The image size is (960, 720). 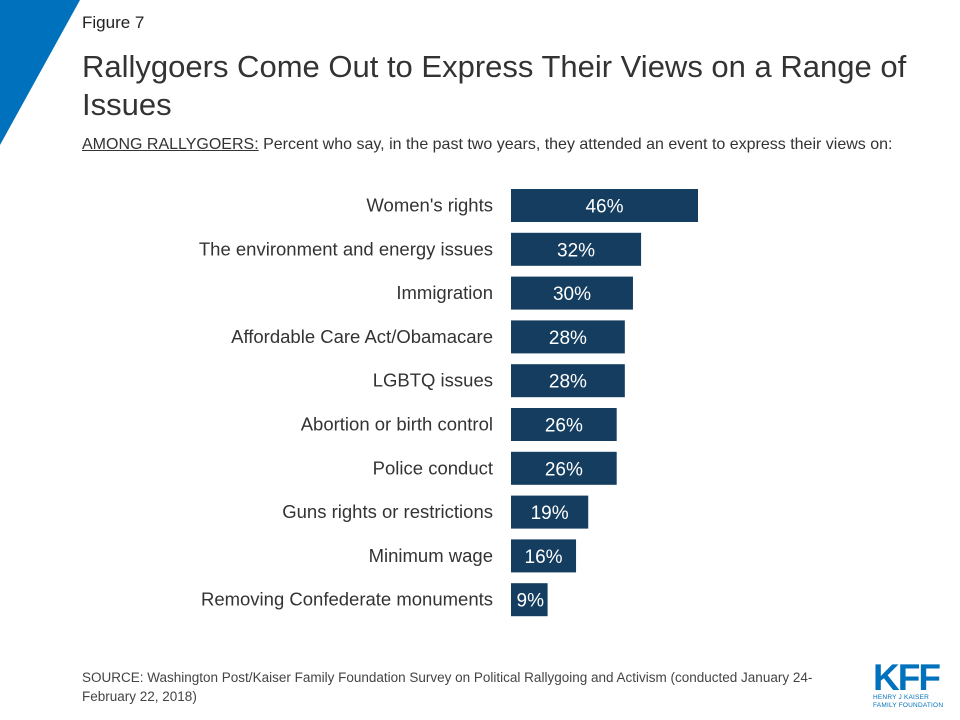 I want to click on category-label: Police conduct, so click(x=433, y=467).